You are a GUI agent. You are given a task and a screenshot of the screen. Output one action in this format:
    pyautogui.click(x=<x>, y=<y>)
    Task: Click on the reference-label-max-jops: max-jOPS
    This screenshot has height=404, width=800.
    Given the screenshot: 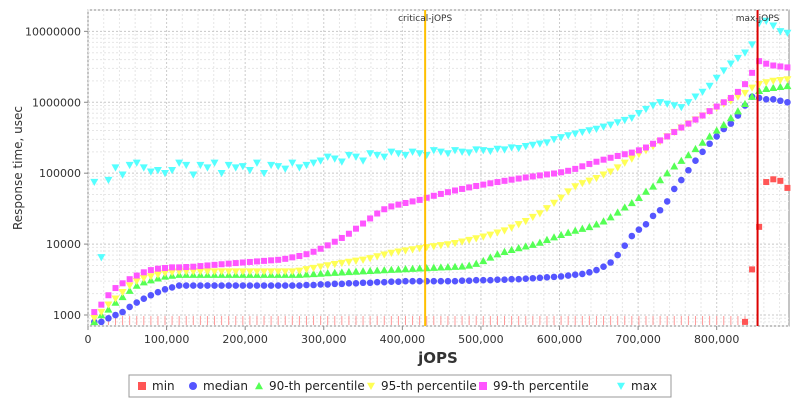 What is the action you would take?
    pyautogui.click(x=758, y=19)
    